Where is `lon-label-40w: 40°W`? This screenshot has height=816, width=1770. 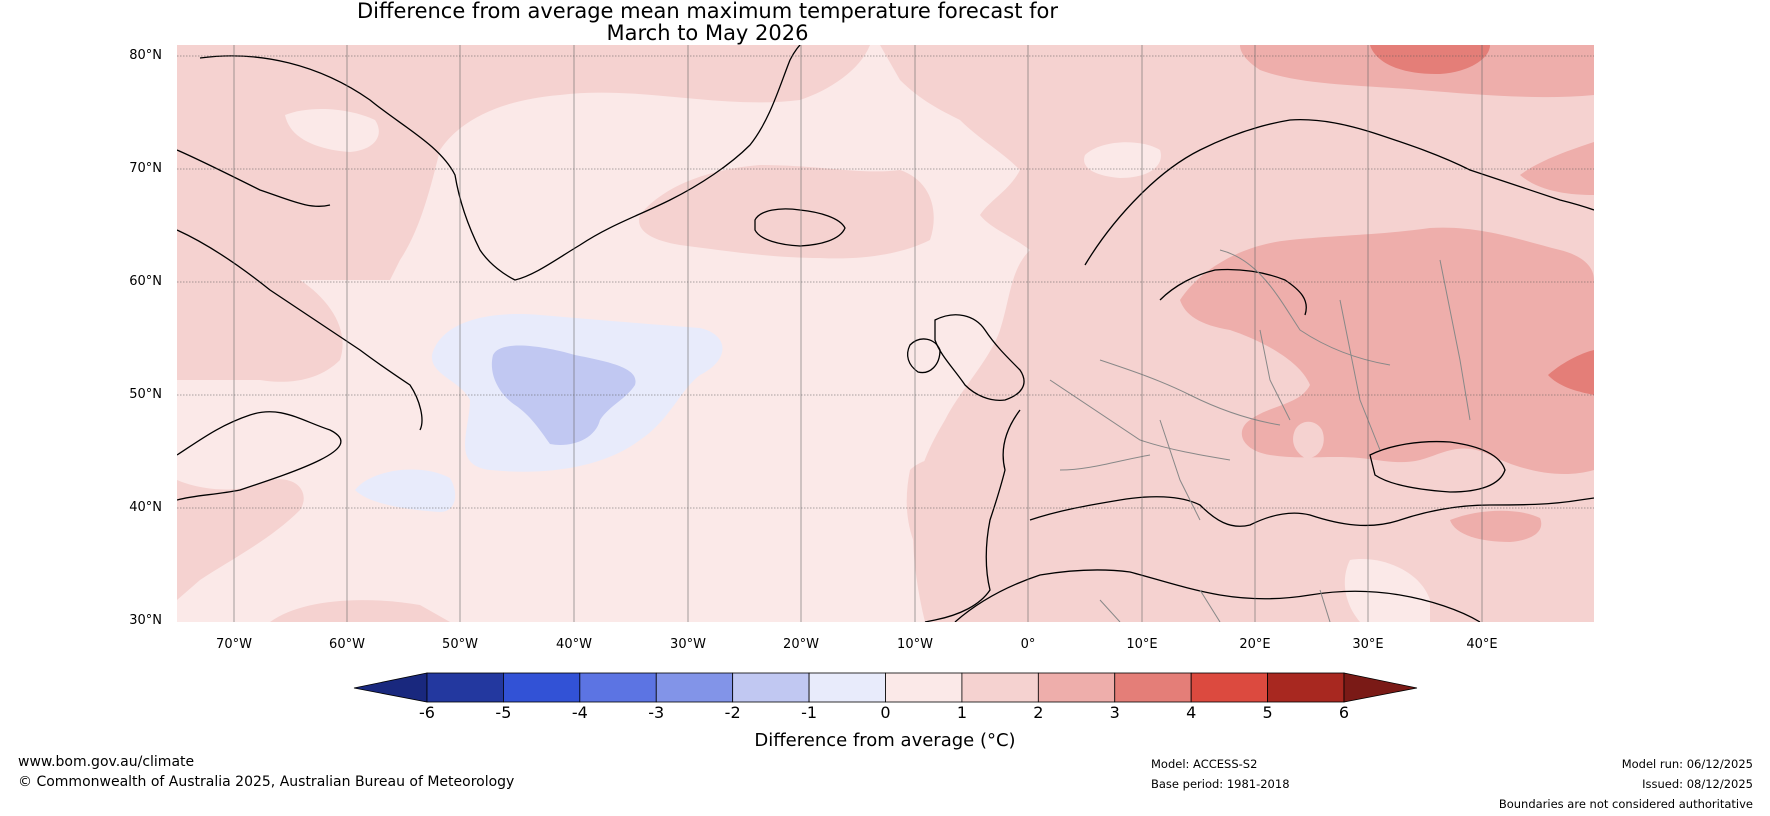 lon-label-40w: 40°W is located at coordinates (574, 644).